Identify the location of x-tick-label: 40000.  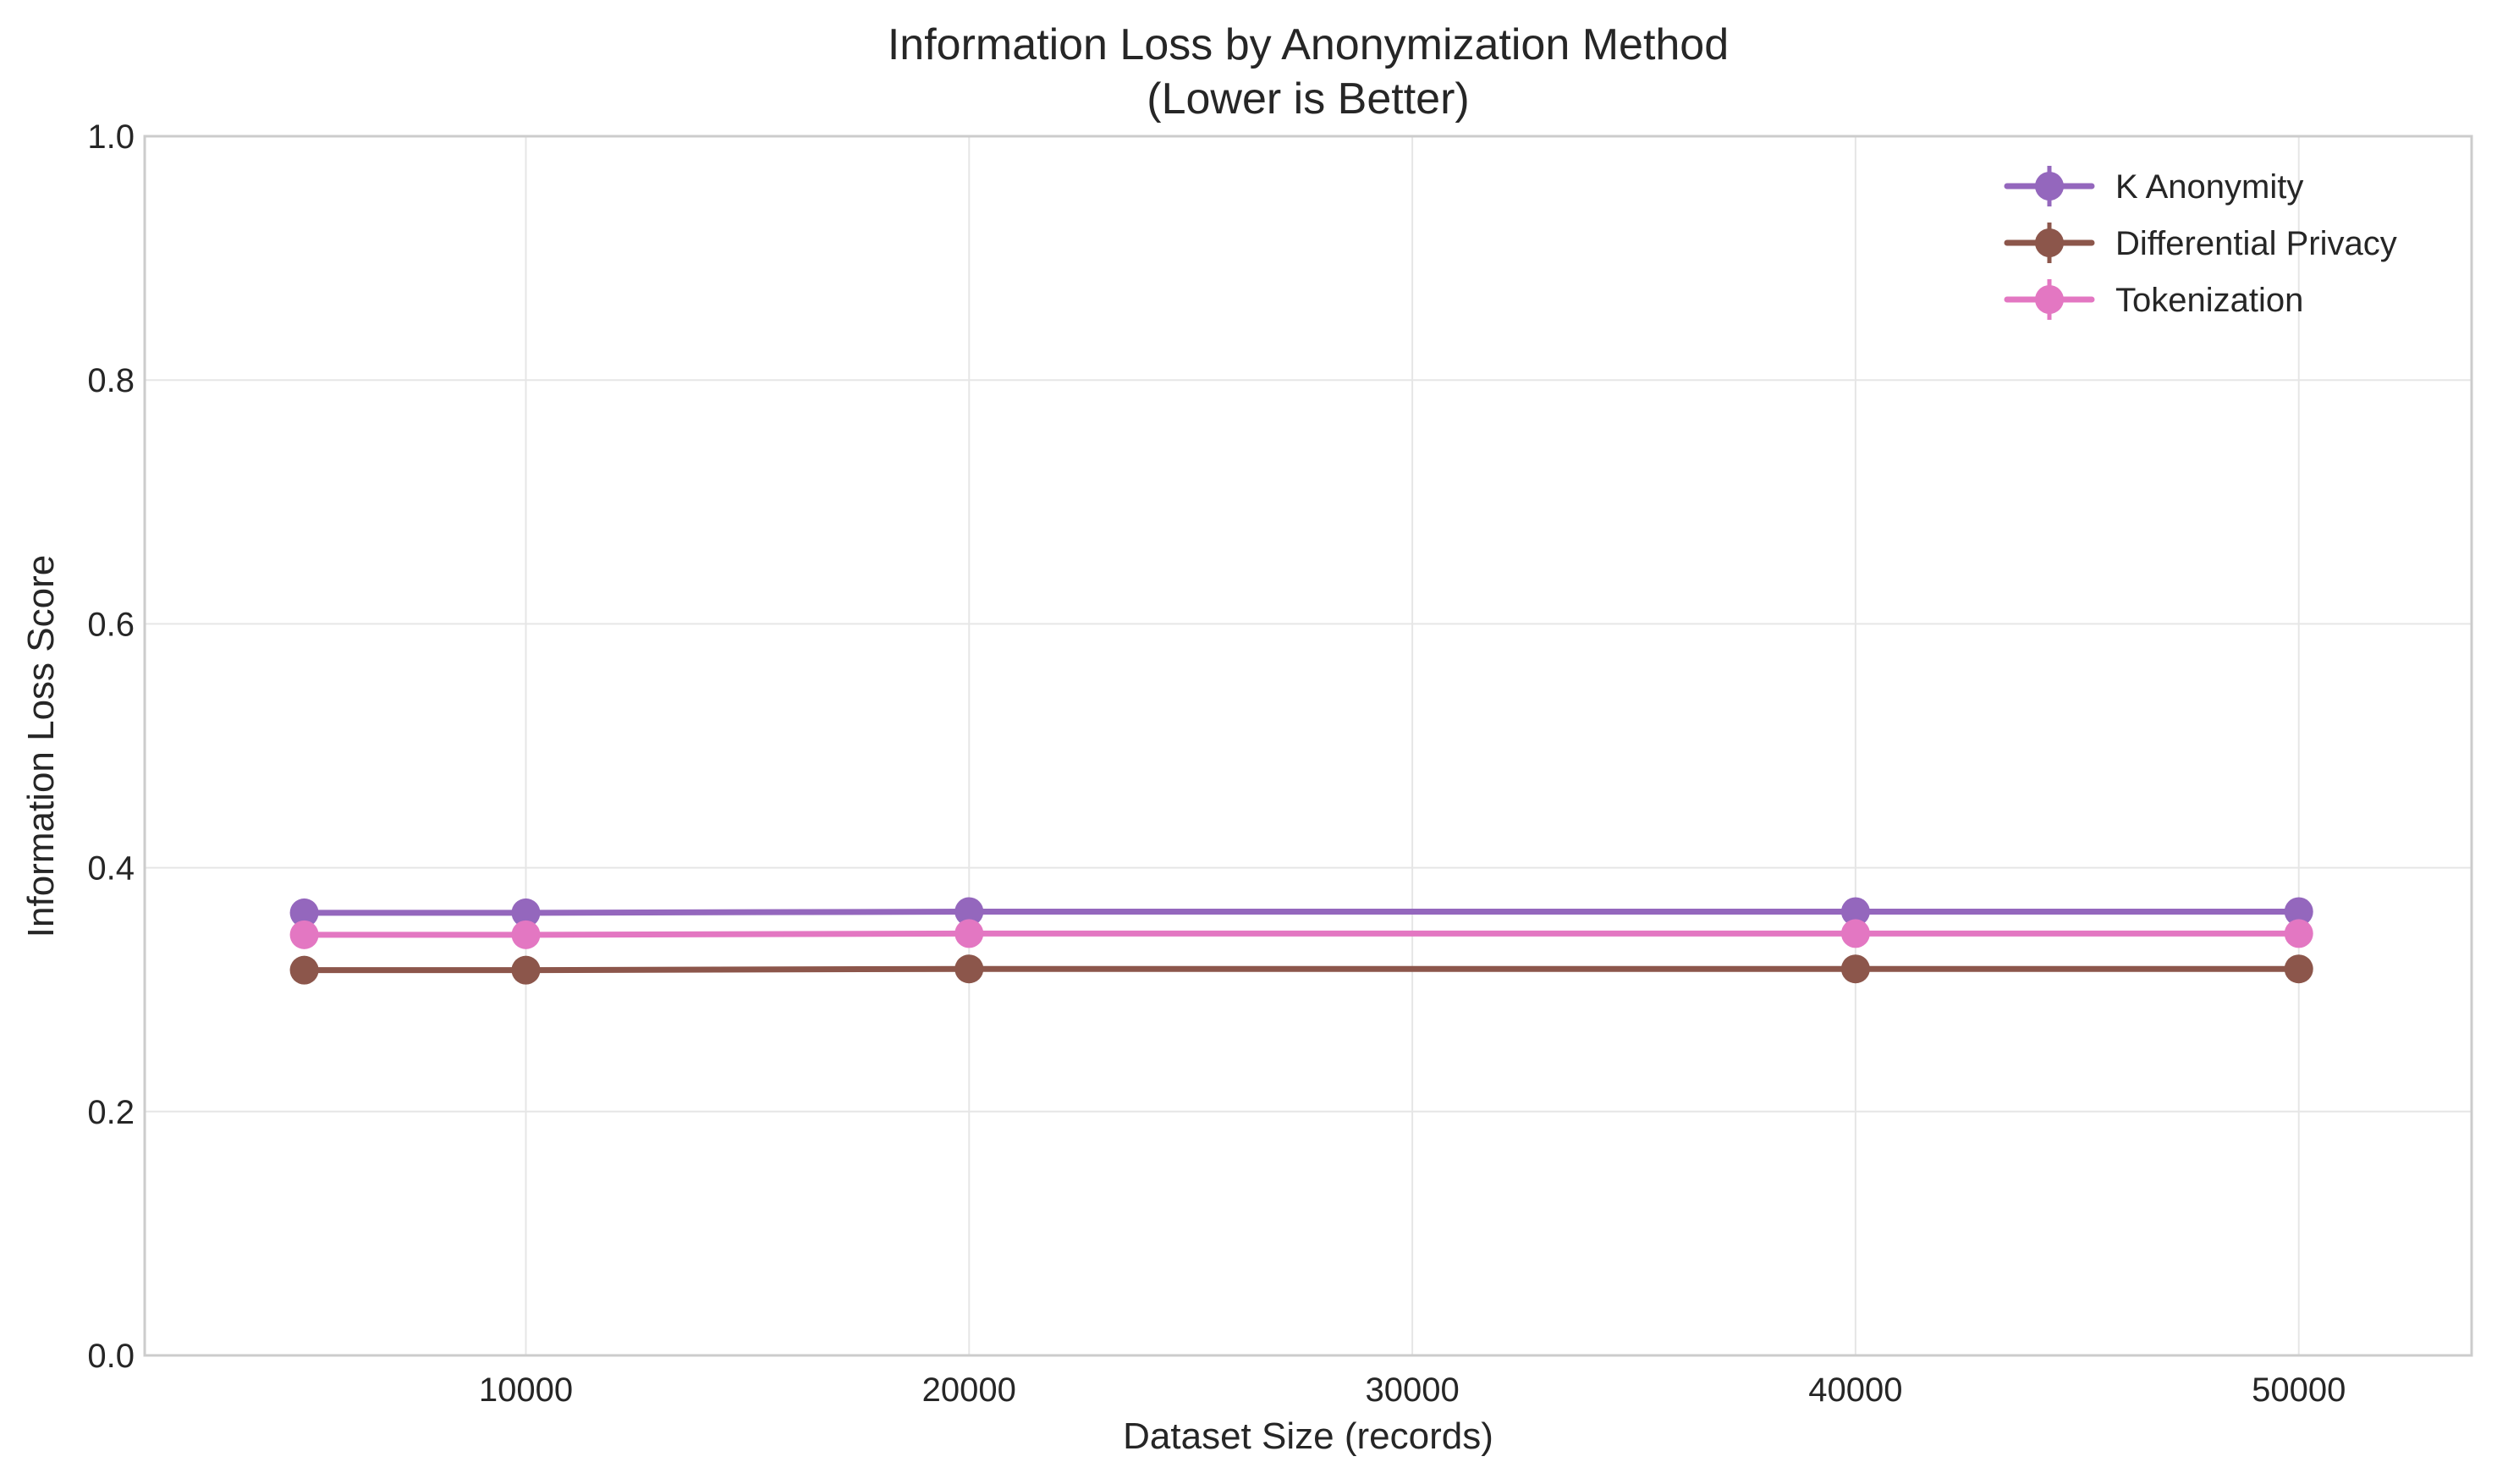
(1855, 1390).